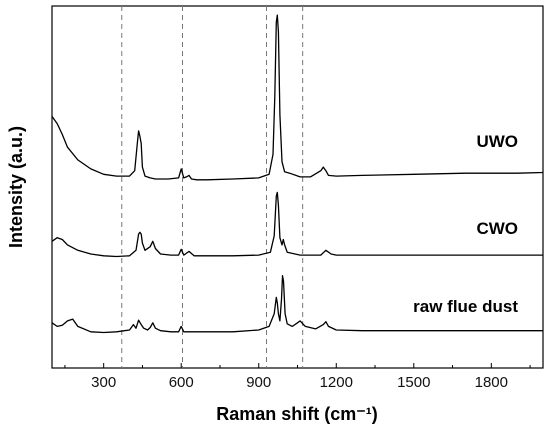 Image resolution: width=550 pixels, height=439 pixels. Describe the element at coordinates (465, 224) in the screenshot. I see `series-labels: UWO CWO raw flue dust` at that location.